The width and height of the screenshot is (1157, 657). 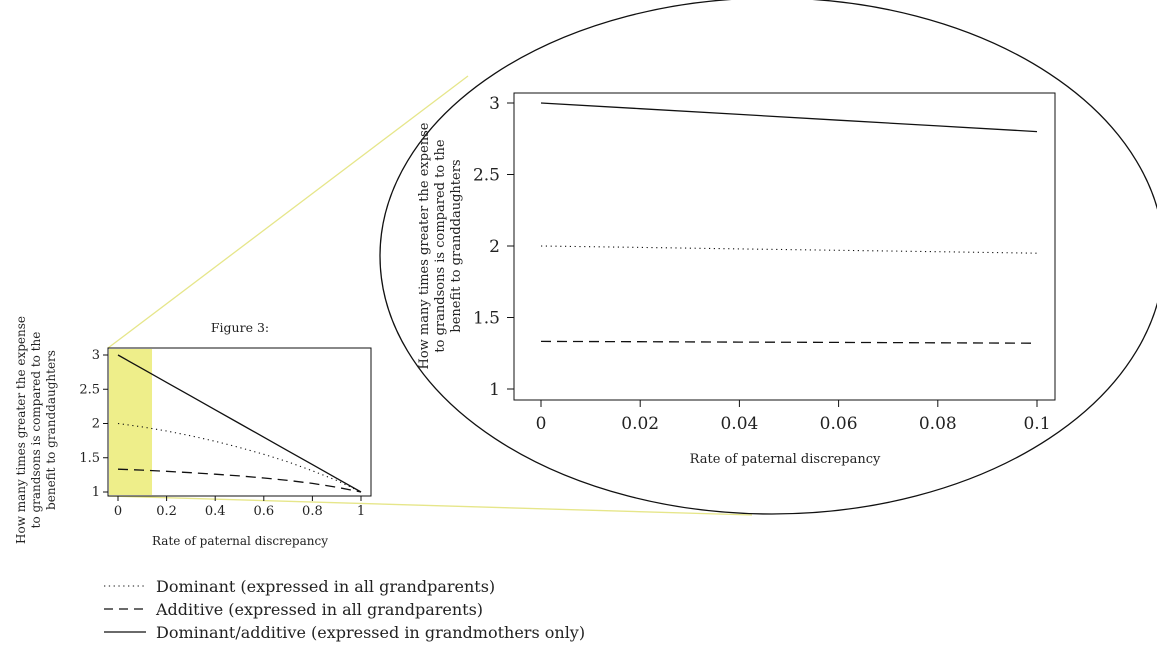 I want to click on small-x-axis-title: Rate of paternal discrepancy, so click(x=240, y=541).